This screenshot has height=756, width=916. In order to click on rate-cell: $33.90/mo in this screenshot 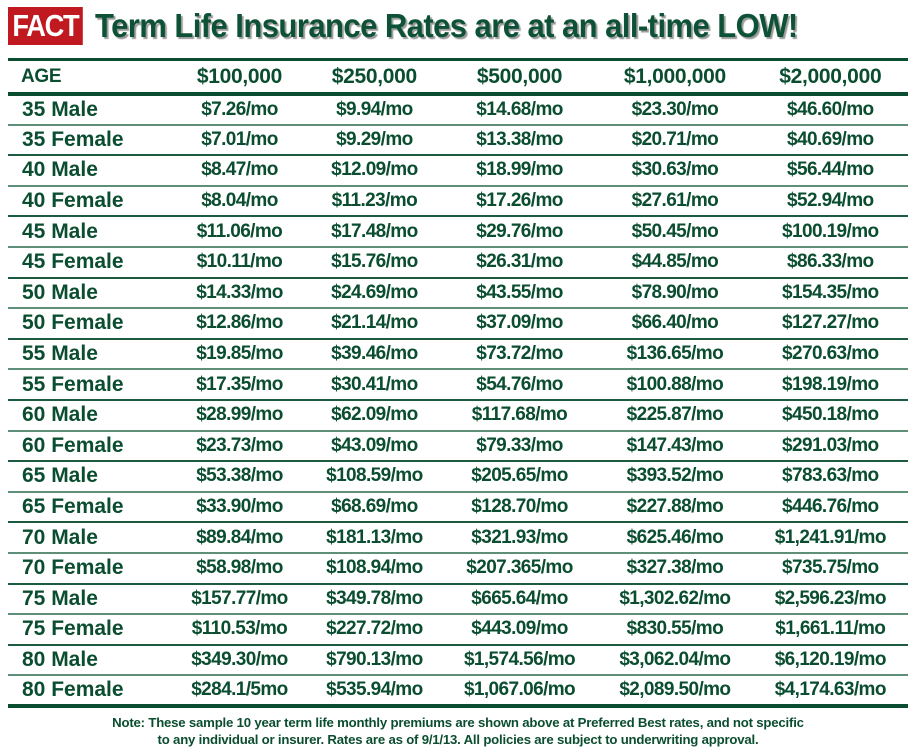, I will do `click(239, 507)`.